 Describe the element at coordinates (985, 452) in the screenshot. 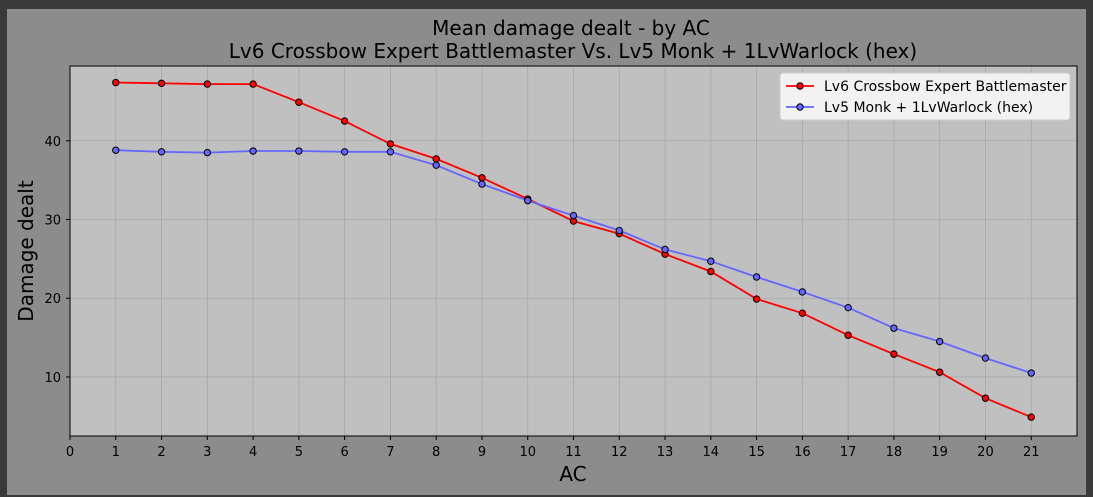

I see `x-tick-label: 20` at that location.